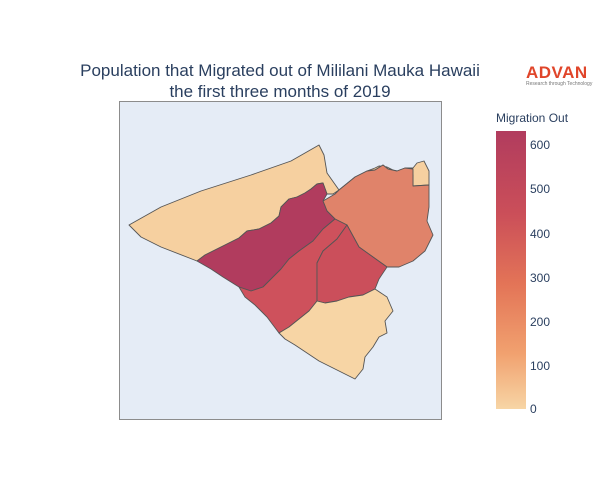 This screenshot has width=600, height=500. I want to click on colorbar-tick-100: 100, so click(540, 366).